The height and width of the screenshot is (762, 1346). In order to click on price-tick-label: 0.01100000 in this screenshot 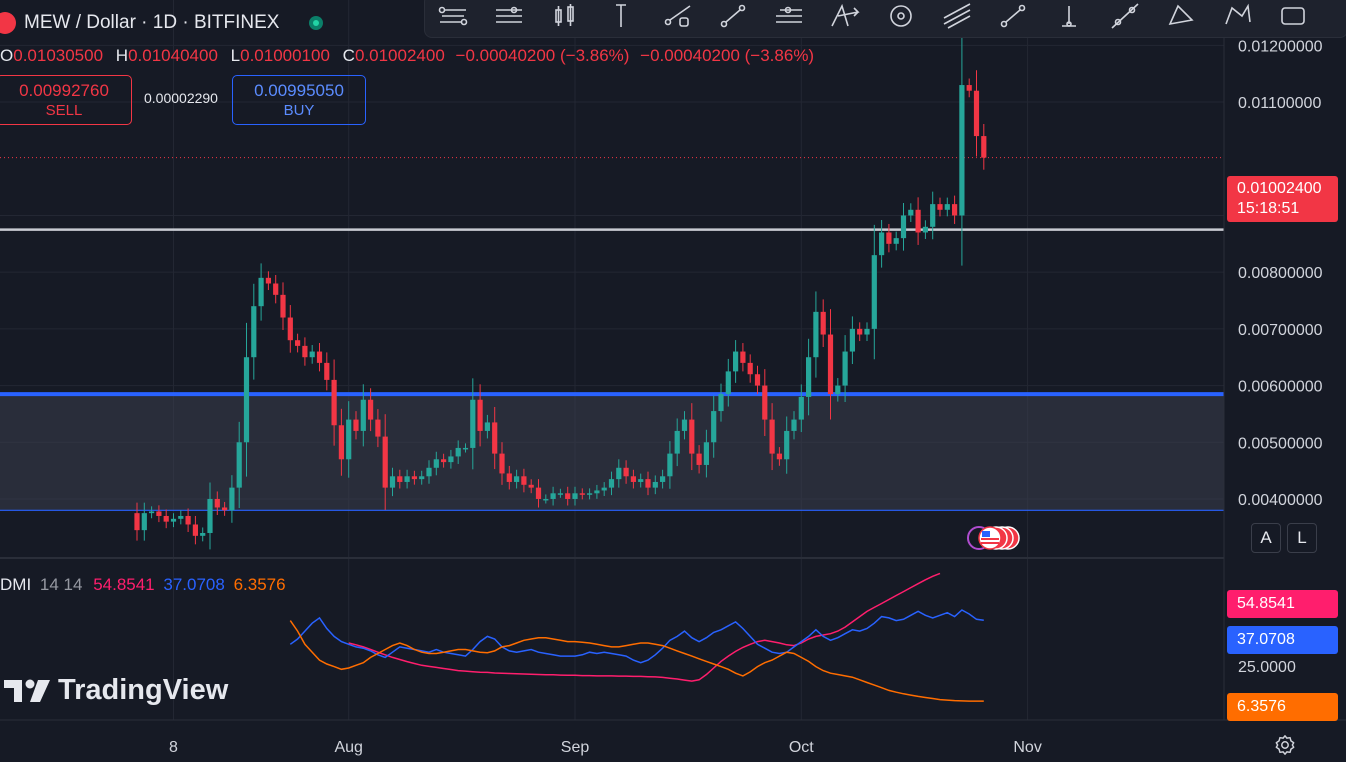, I will do `click(1279, 103)`.